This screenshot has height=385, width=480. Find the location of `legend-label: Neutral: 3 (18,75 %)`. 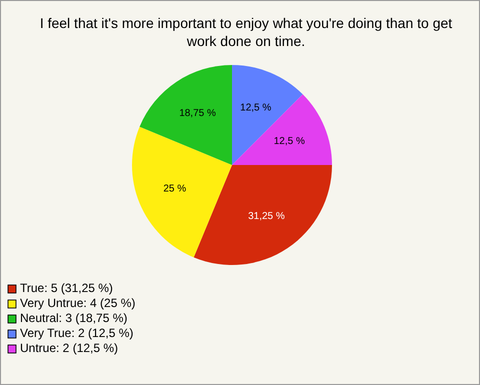

legend-label: Neutral: 3 (18,75 %) is located at coordinates (74, 318).